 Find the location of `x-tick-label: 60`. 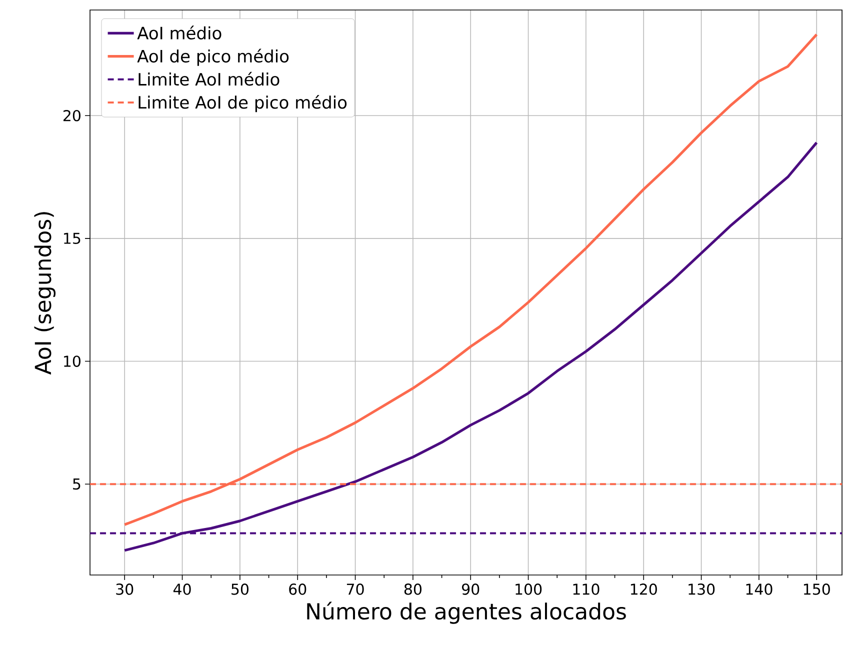

x-tick-label: 60 is located at coordinates (297, 589).